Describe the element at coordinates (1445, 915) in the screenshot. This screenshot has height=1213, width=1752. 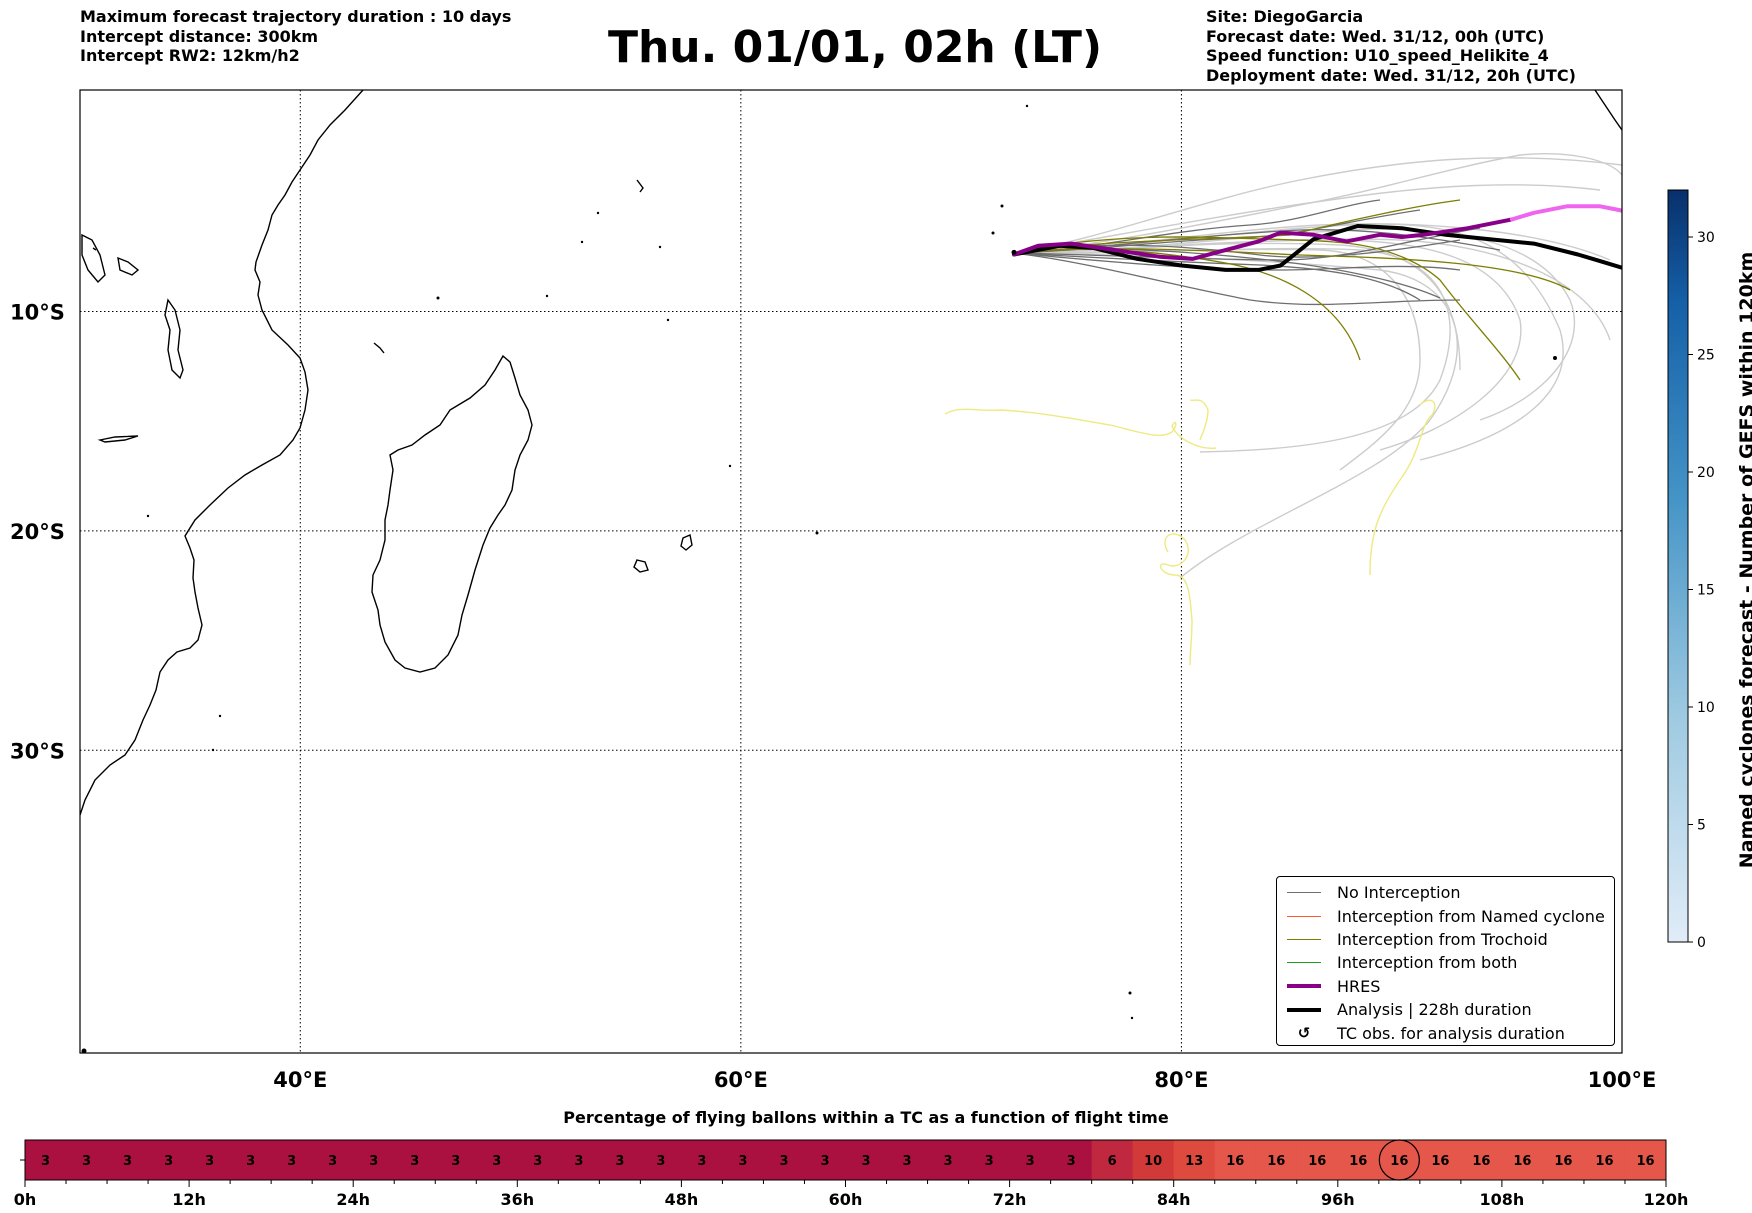
I see `legend-item-named-cyclone: Interception from Named cyclone` at that location.